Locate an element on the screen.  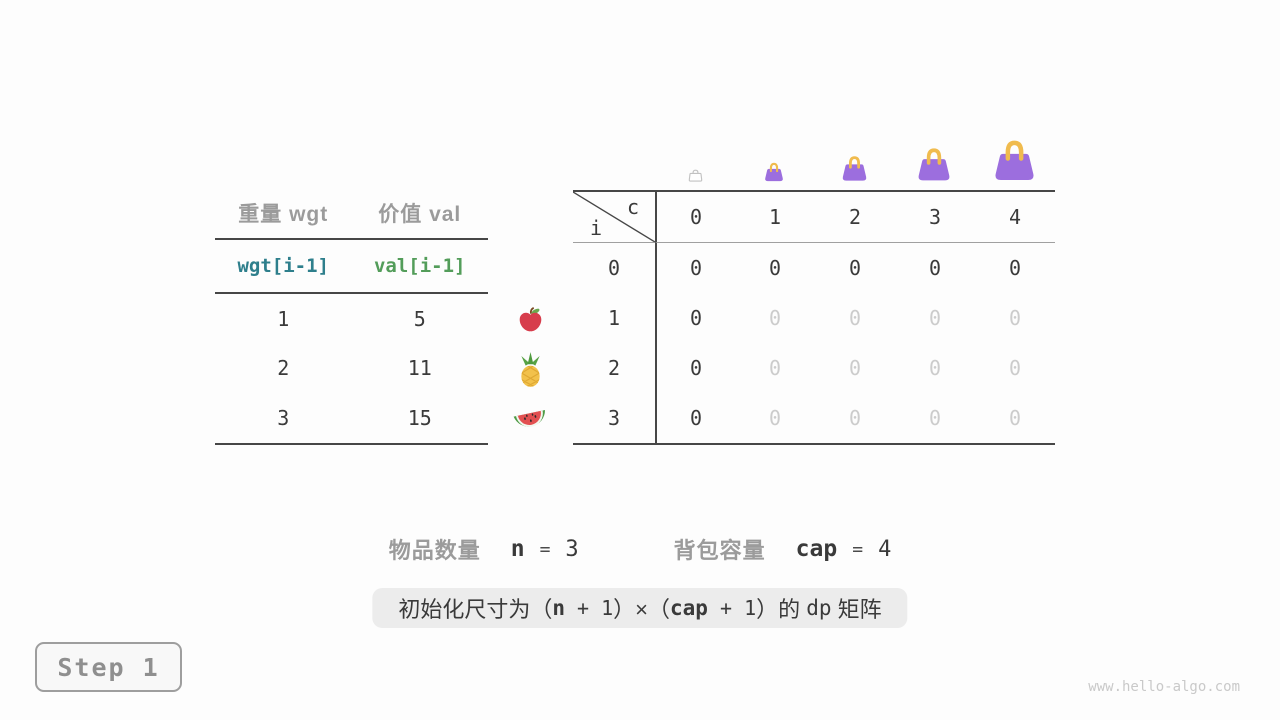
dp-row-header-0: 0 is located at coordinates (614, 268).